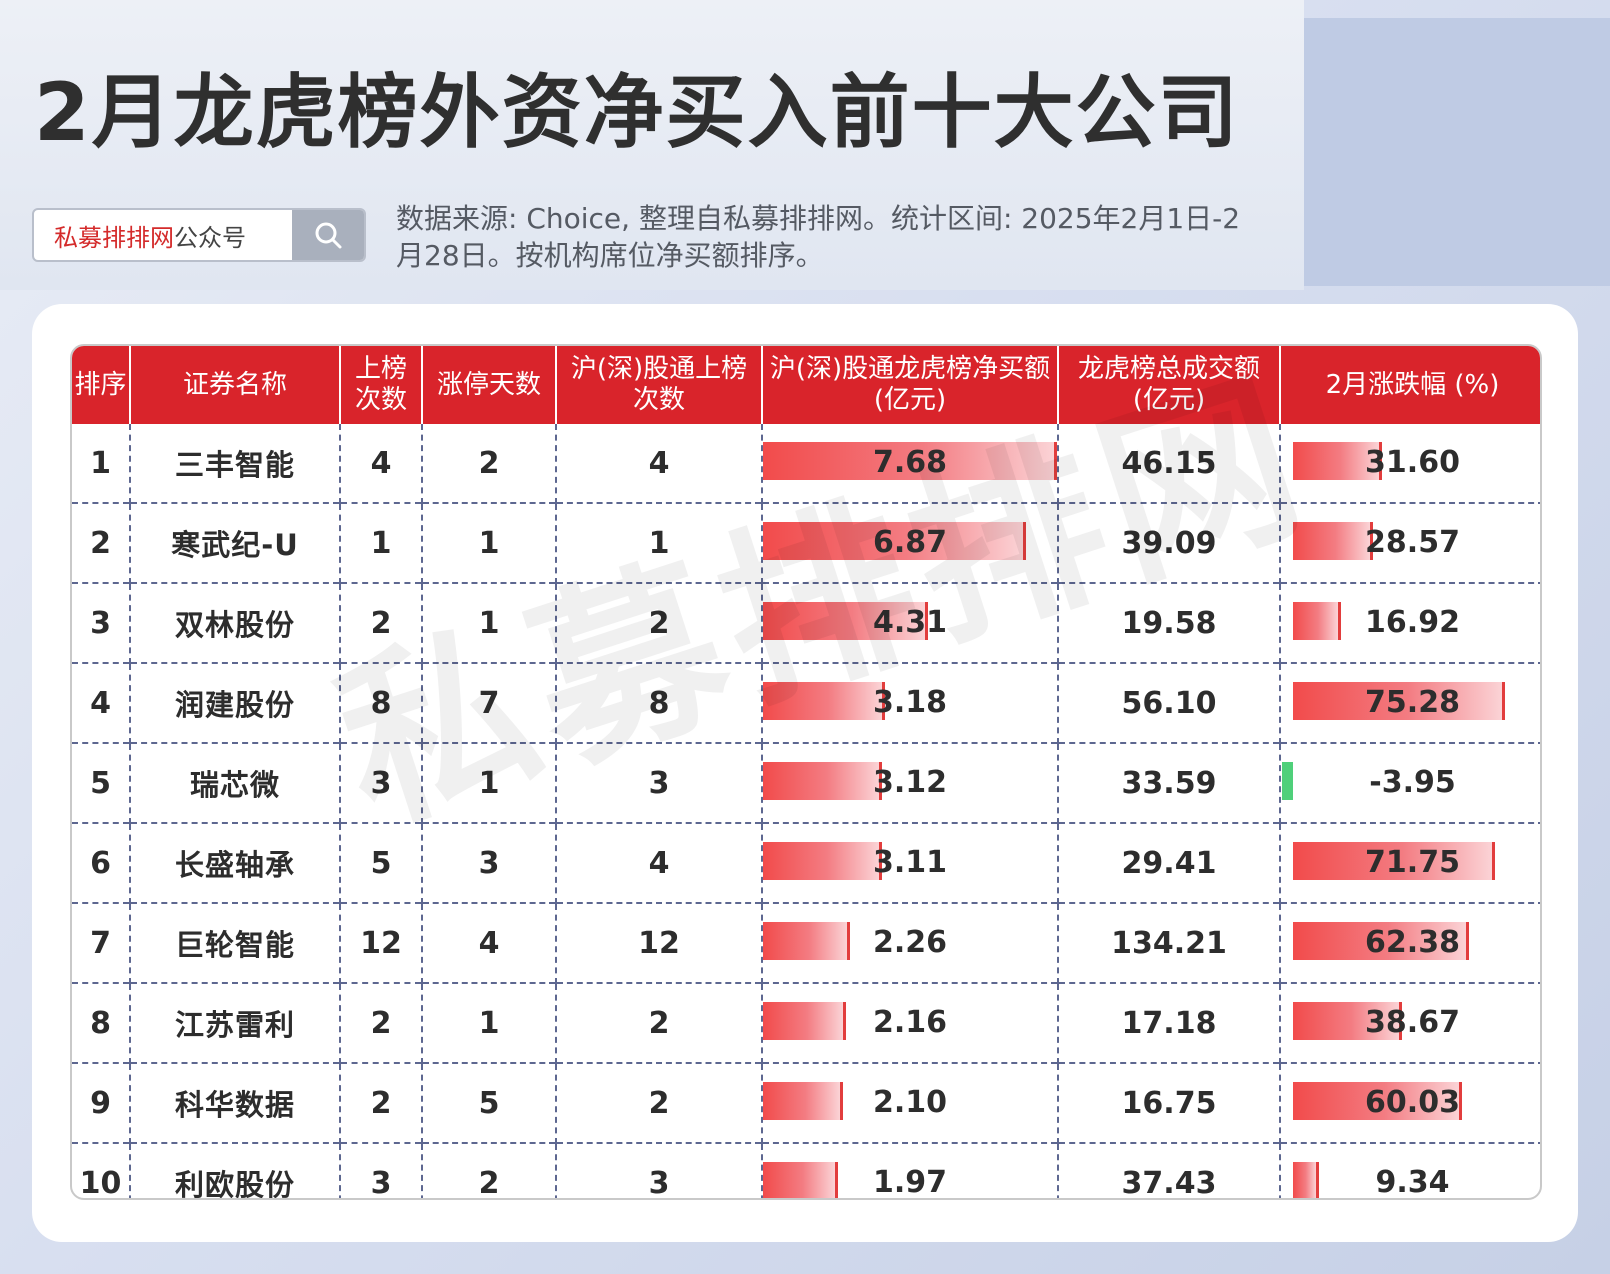  What do you see at coordinates (1169, 862) in the screenshot?
I see `cell-turnover: 29.41` at bounding box center [1169, 862].